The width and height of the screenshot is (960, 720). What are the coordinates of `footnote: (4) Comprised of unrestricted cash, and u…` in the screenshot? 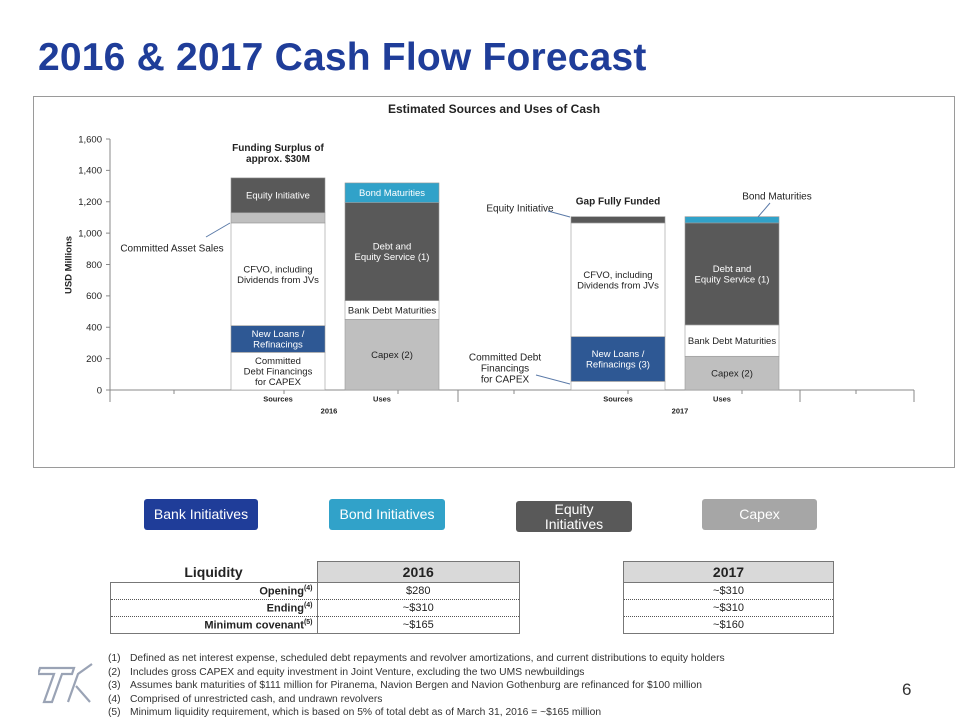 It's located at (245, 699).